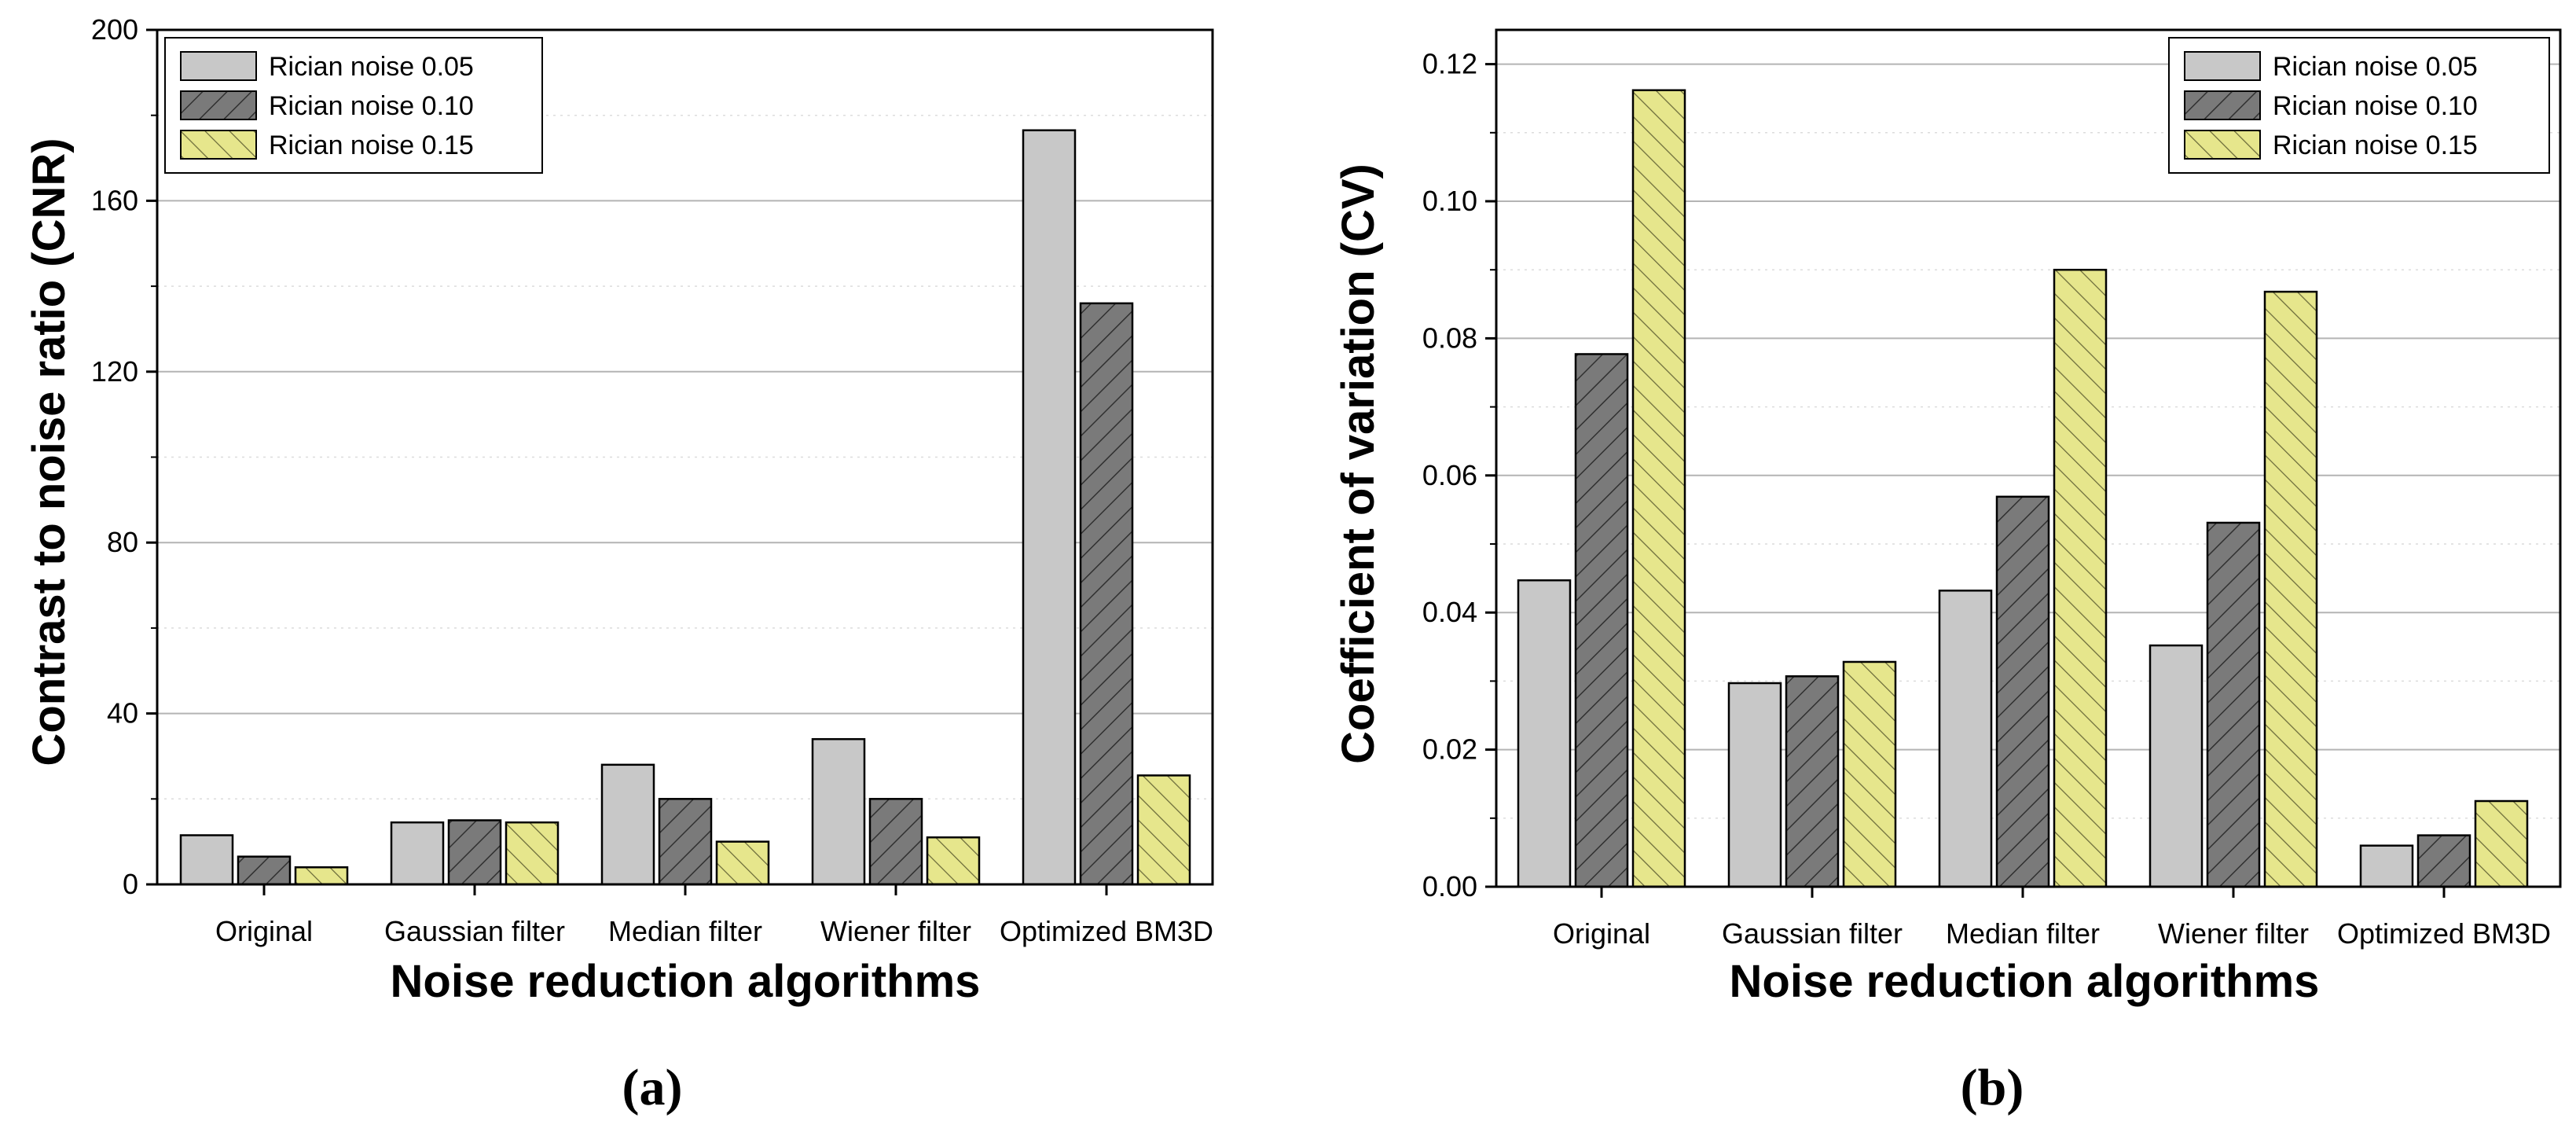  Describe the element at coordinates (1449, 612) in the screenshot. I see `cv-y-tick-label: 0.04` at that location.